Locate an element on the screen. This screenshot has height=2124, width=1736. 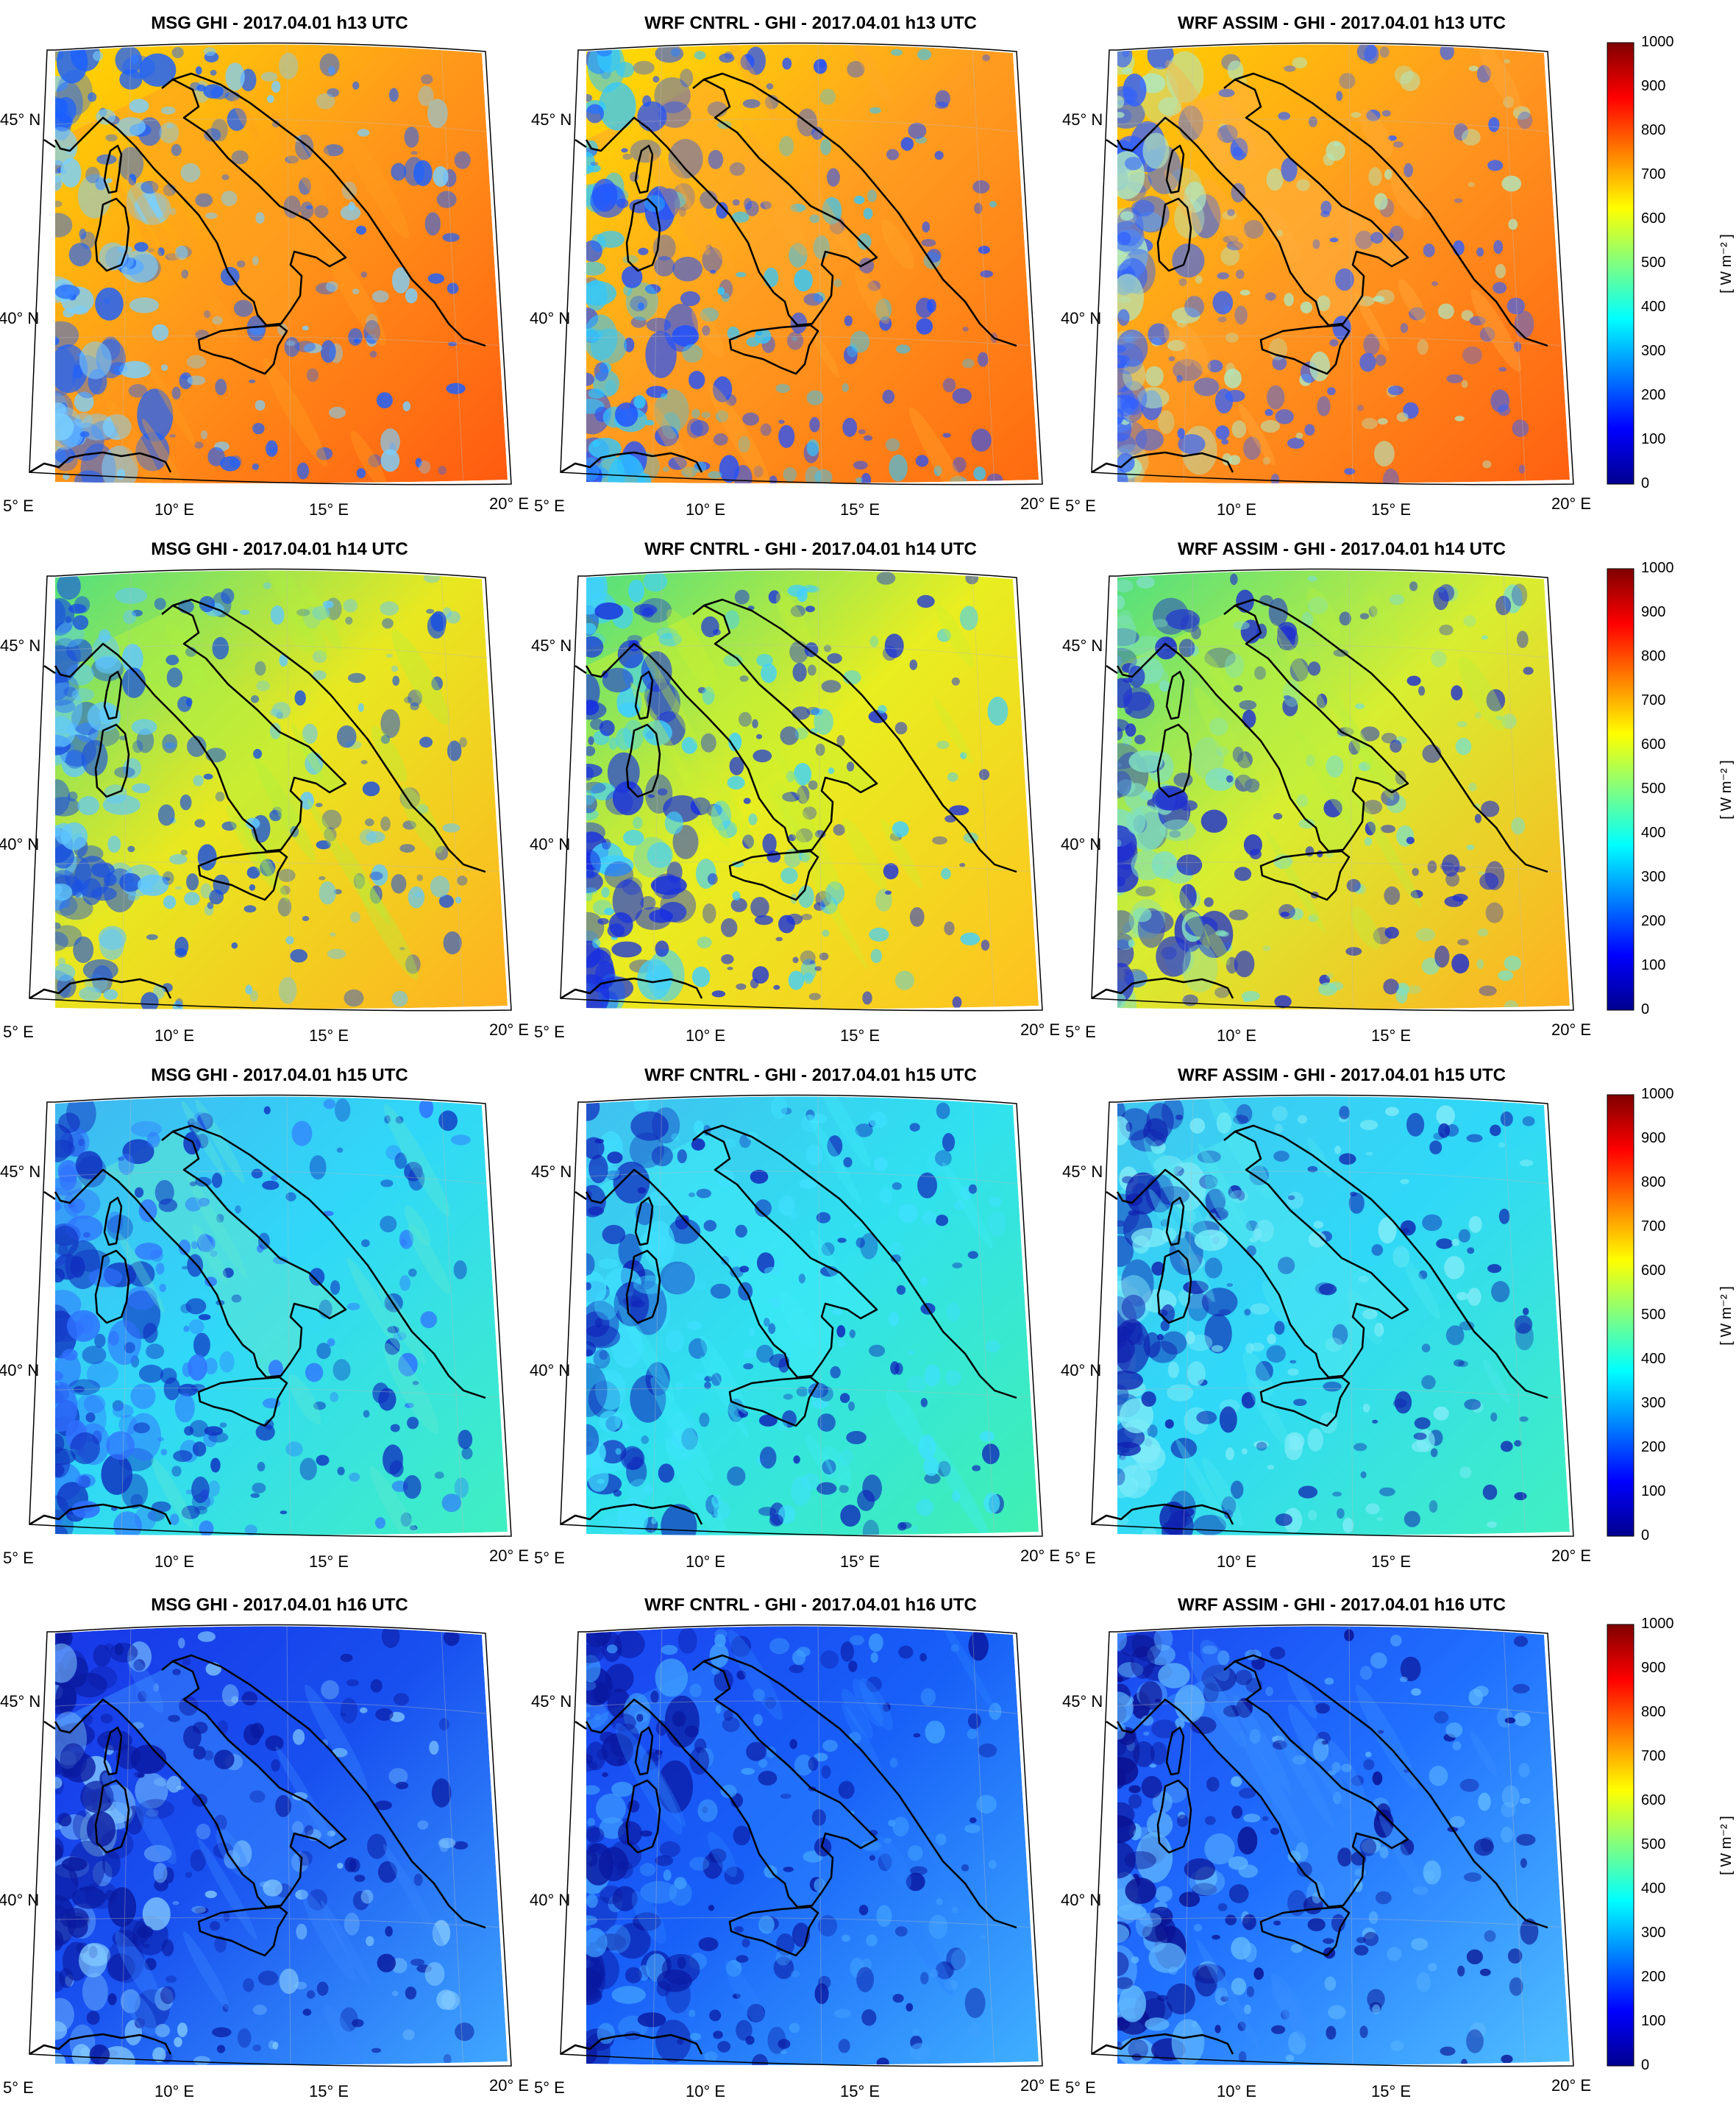
colorbar is located at coordinates (1620, 263).